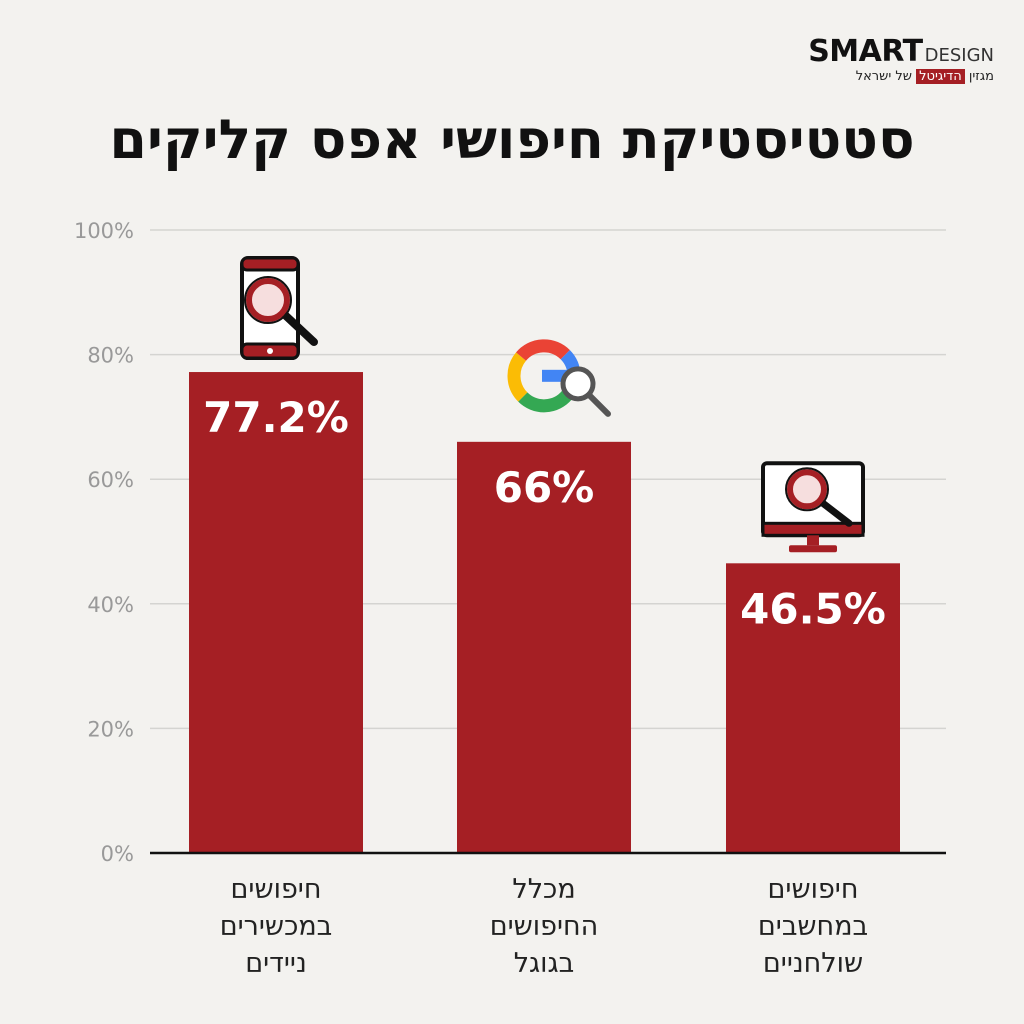 The width and height of the screenshot is (1024, 1024). What do you see at coordinates (813, 926) in the screenshot?
I see `x-category-label: במחשבים` at bounding box center [813, 926].